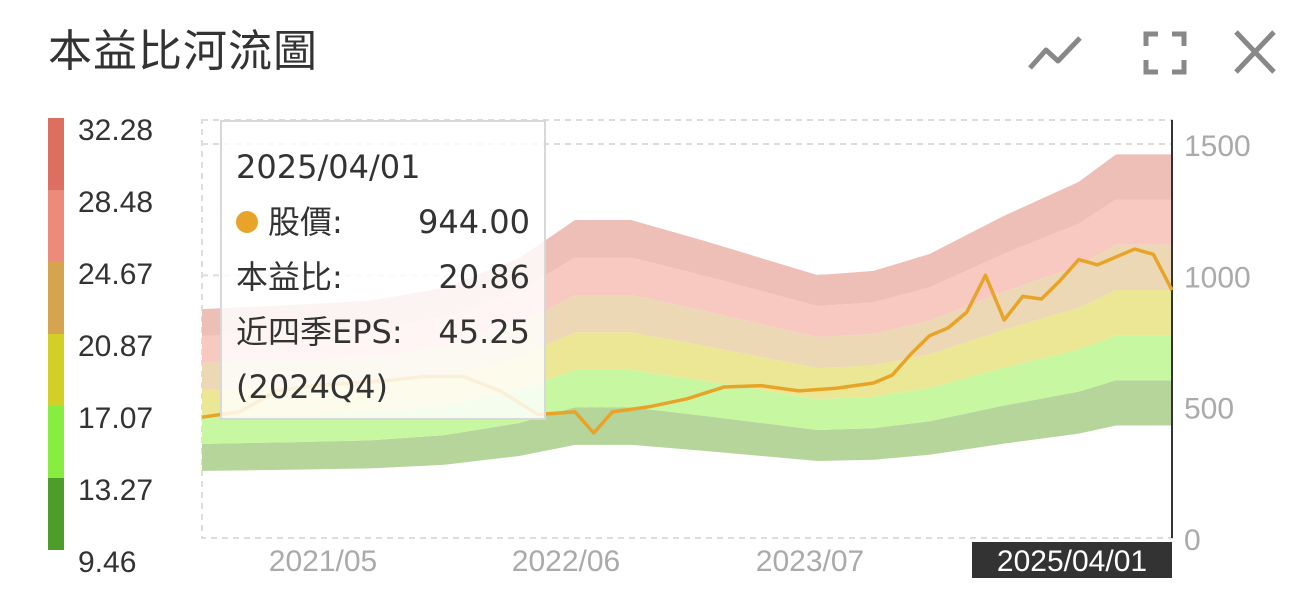 The image size is (1312, 614). What do you see at coordinates (484, 277) in the screenshot?
I see `tooltip-pe-value: 20.86` at bounding box center [484, 277].